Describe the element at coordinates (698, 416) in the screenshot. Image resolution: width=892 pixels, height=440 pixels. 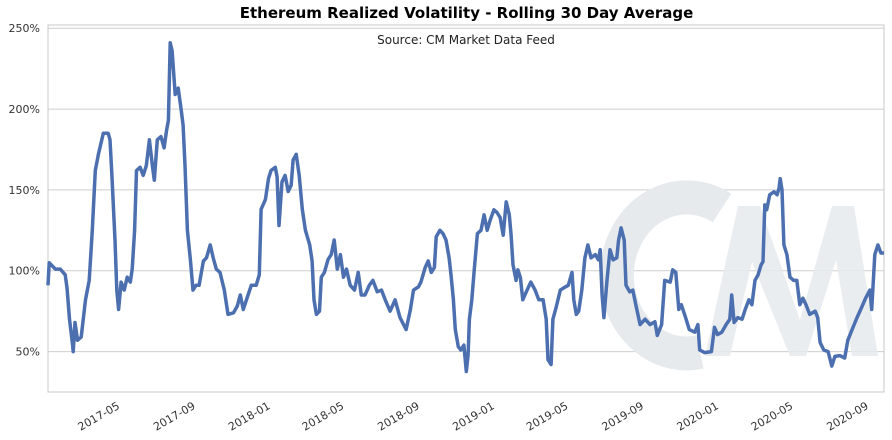
I see `x-tick-label: 2020-01` at that location.